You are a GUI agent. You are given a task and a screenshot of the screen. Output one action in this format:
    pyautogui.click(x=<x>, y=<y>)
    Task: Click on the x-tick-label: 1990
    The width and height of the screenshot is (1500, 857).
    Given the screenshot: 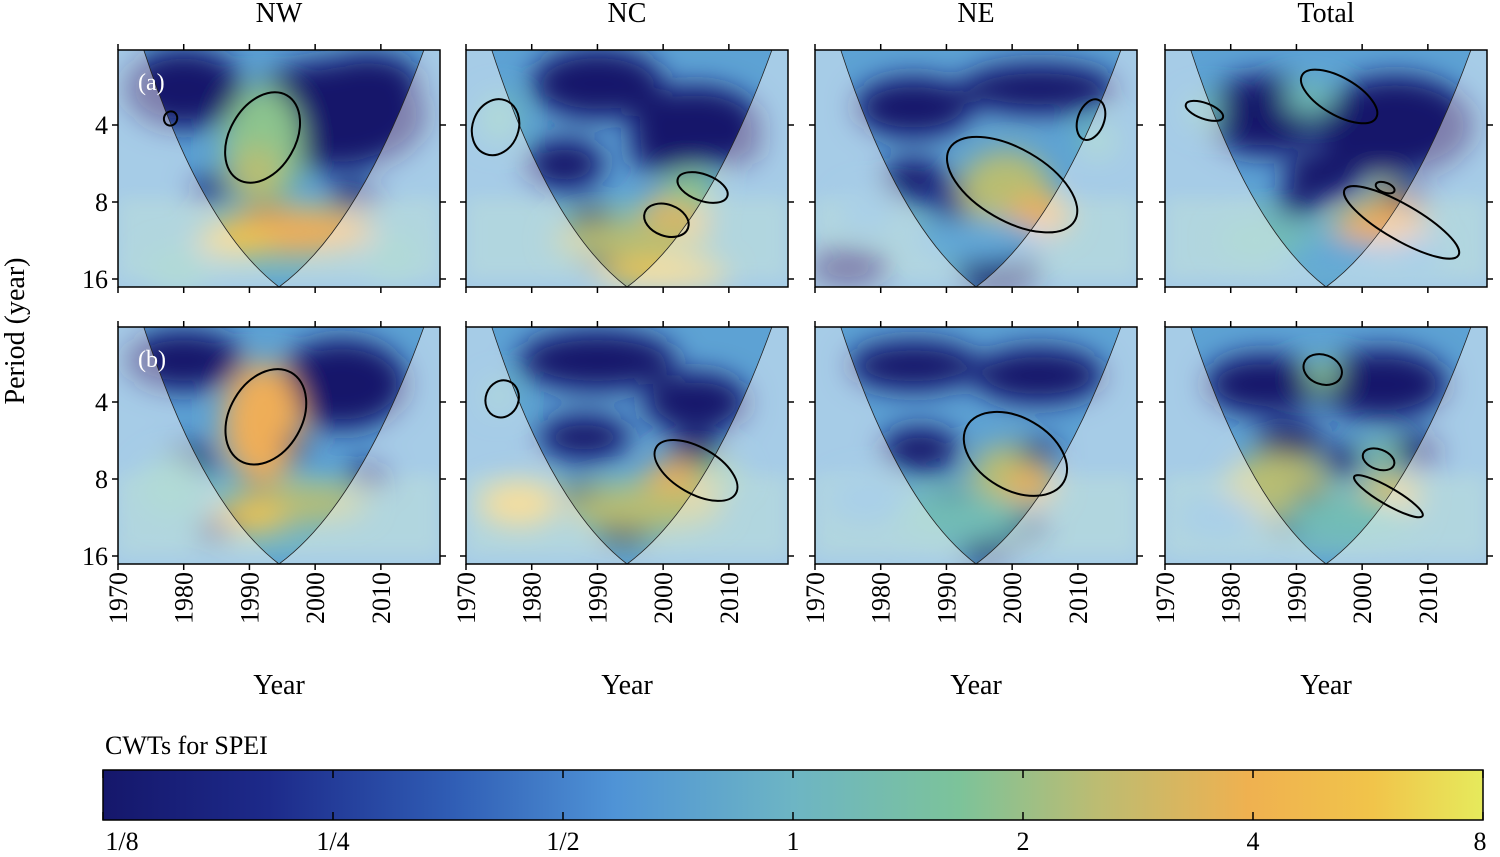 What is the action you would take?
    pyautogui.click(x=1296, y=598)
    